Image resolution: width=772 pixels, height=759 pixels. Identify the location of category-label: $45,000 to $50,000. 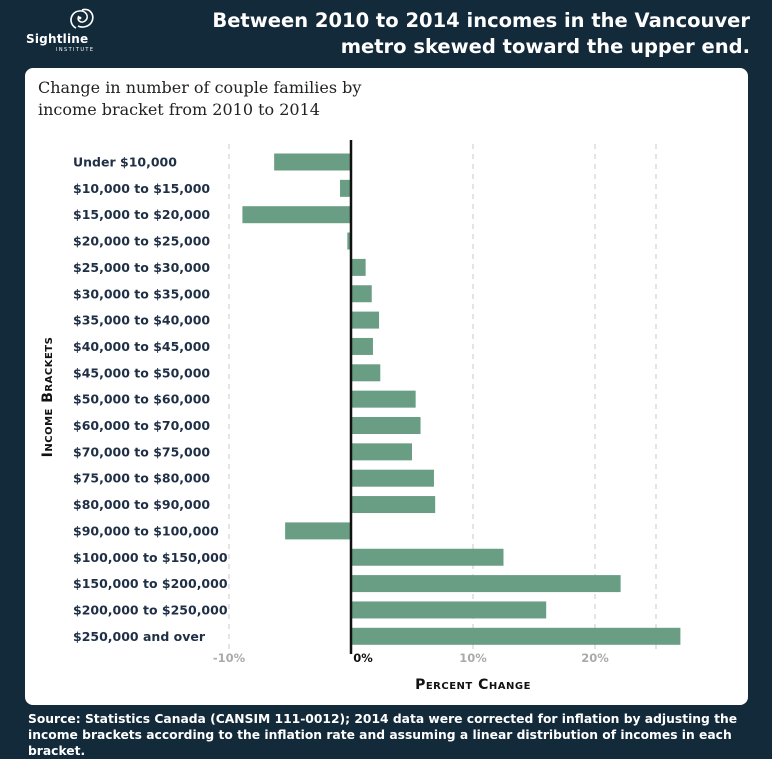
(141, 372).